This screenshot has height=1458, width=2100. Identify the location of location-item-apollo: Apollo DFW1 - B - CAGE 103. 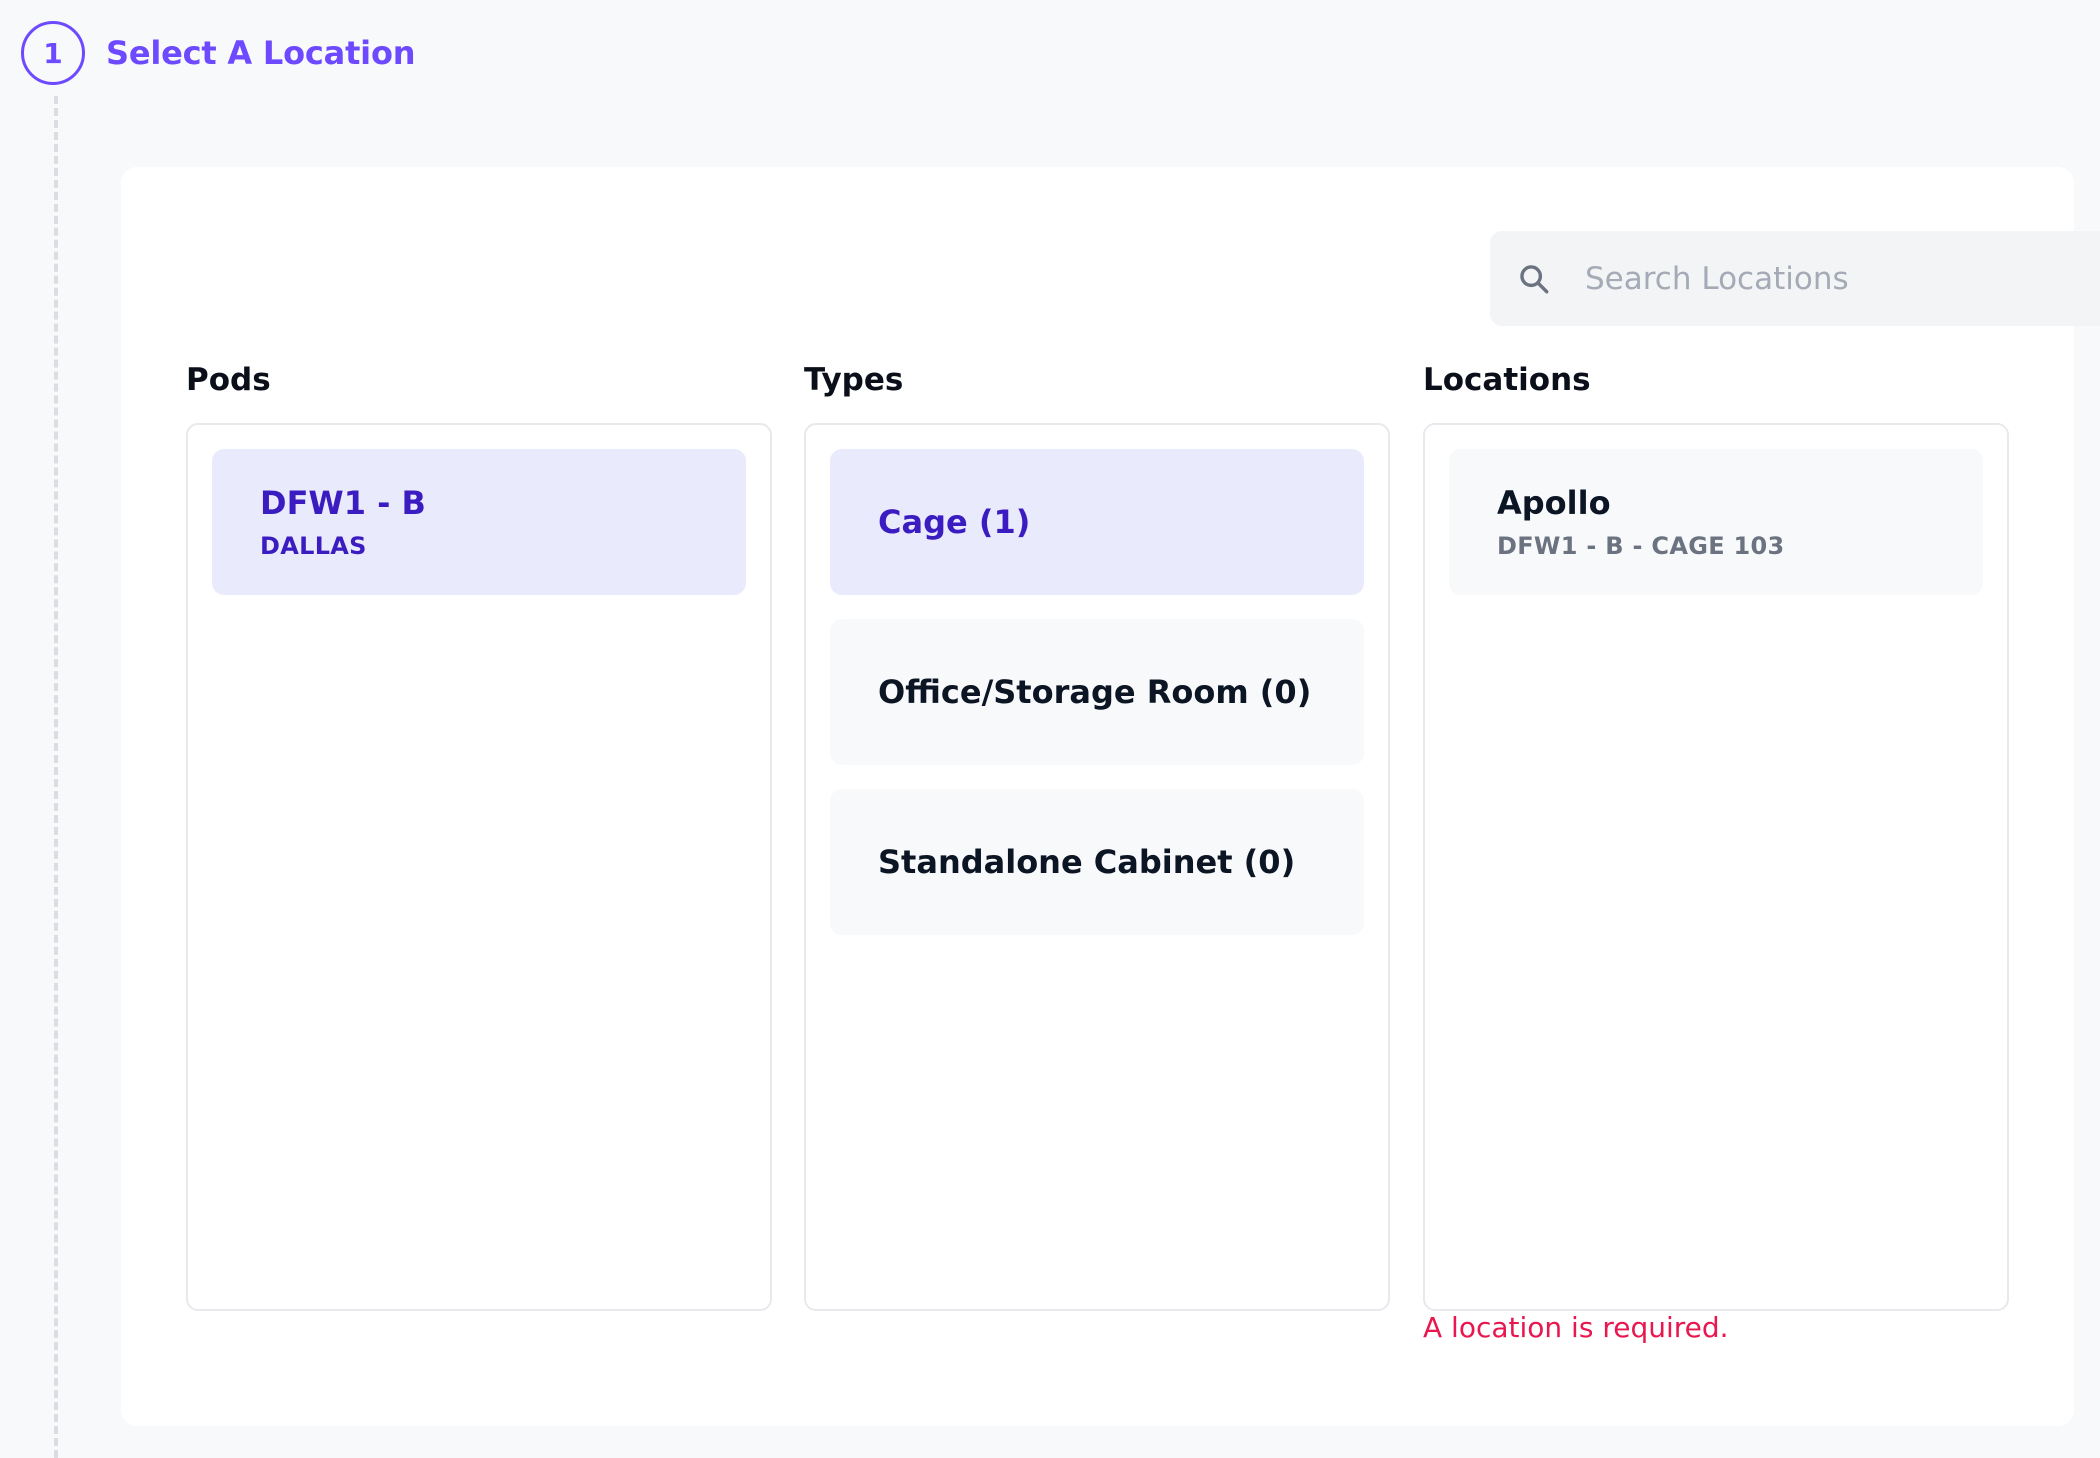
(1716, 522).